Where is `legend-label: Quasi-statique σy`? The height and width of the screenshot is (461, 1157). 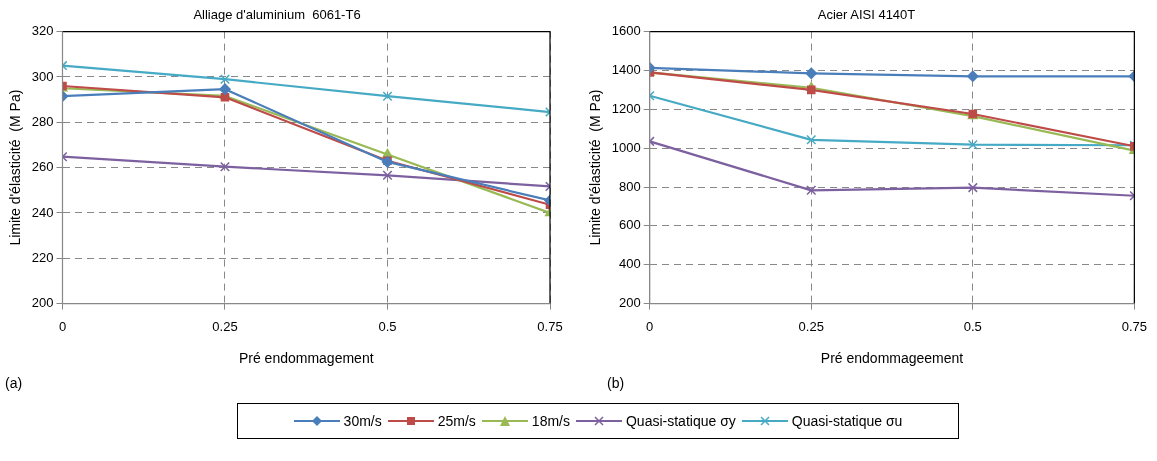 legend-label: Quasi-statique σy is located at coordinates (680, 421).